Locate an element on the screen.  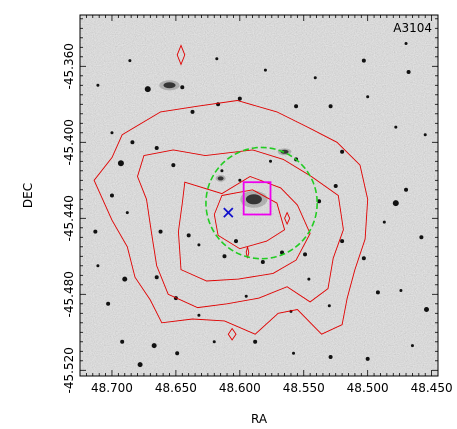
x-marker-stroke-b is located at coordinates (228, 212).